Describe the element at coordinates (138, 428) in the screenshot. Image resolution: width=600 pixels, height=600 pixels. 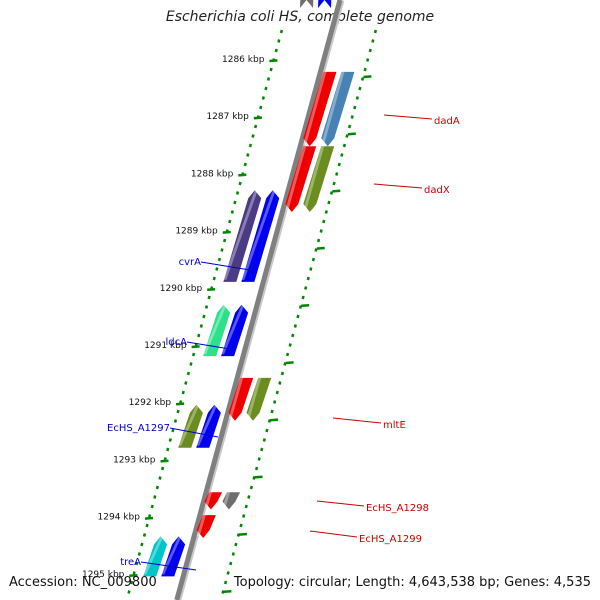
I see `gene-label-EcHS_A1297: EcHS_A1297` at that location.